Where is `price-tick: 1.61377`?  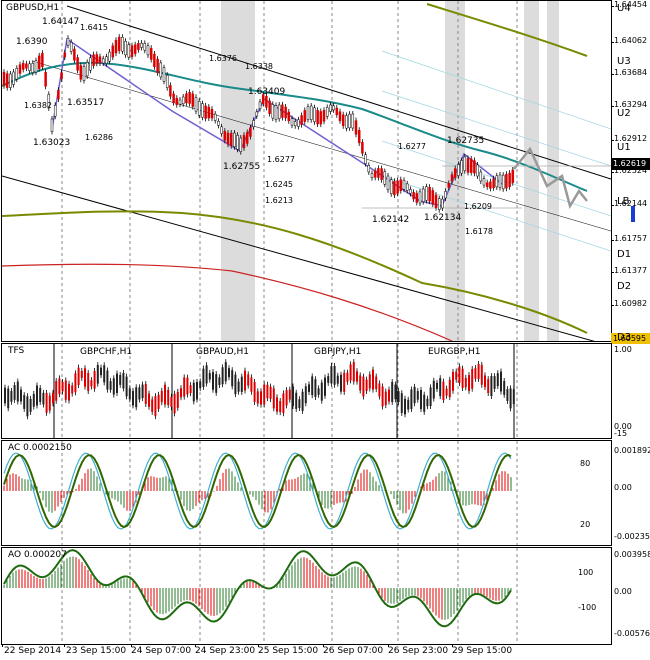 price-tick: 1.61377 is located at coordinates (631, 270).